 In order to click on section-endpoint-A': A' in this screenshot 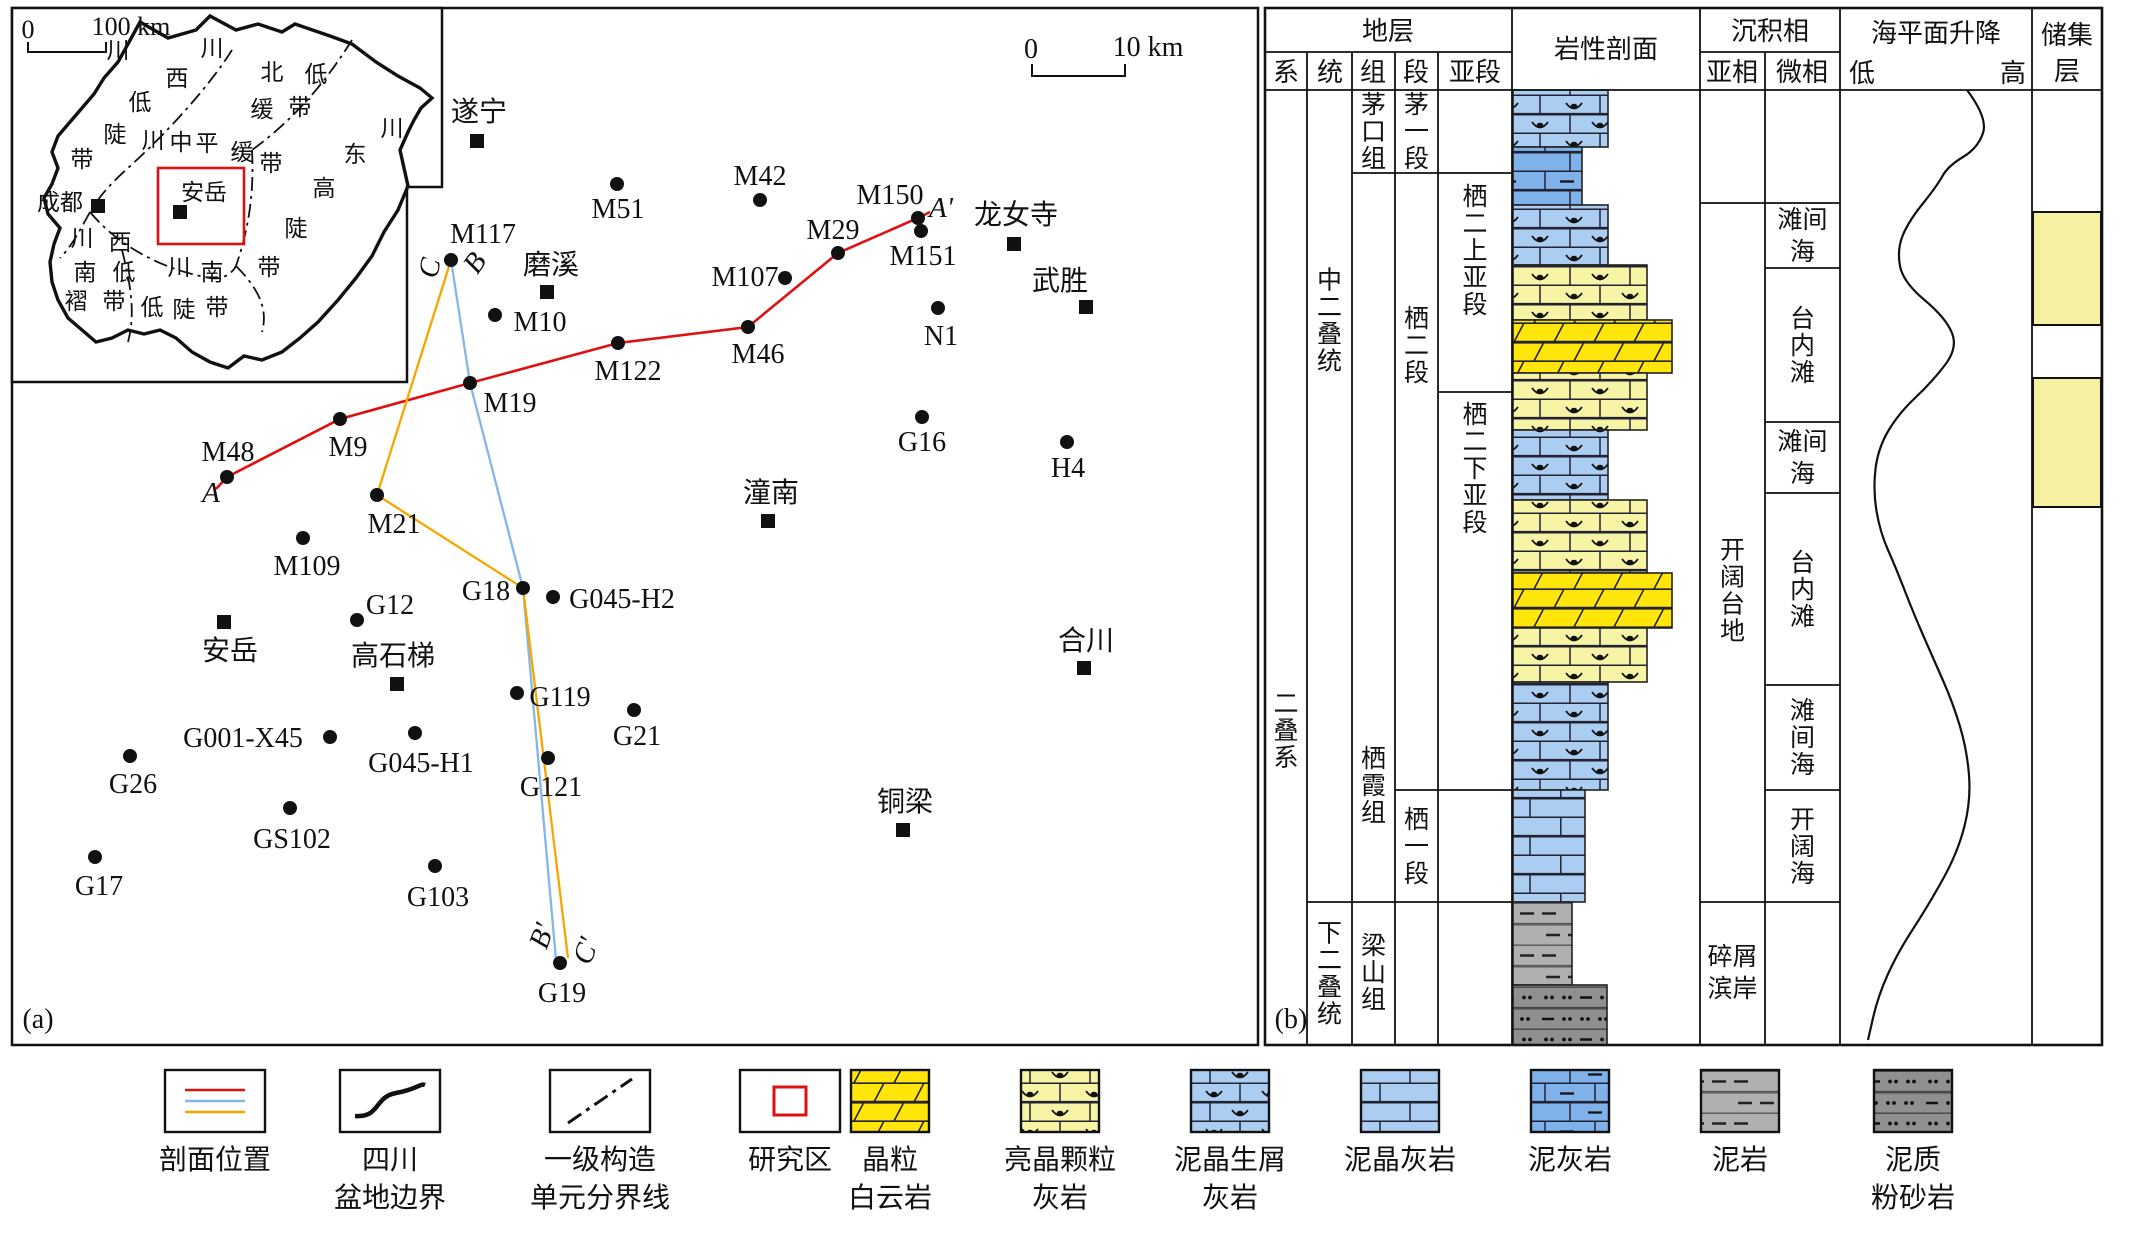, I will do `click(940, 208)`.